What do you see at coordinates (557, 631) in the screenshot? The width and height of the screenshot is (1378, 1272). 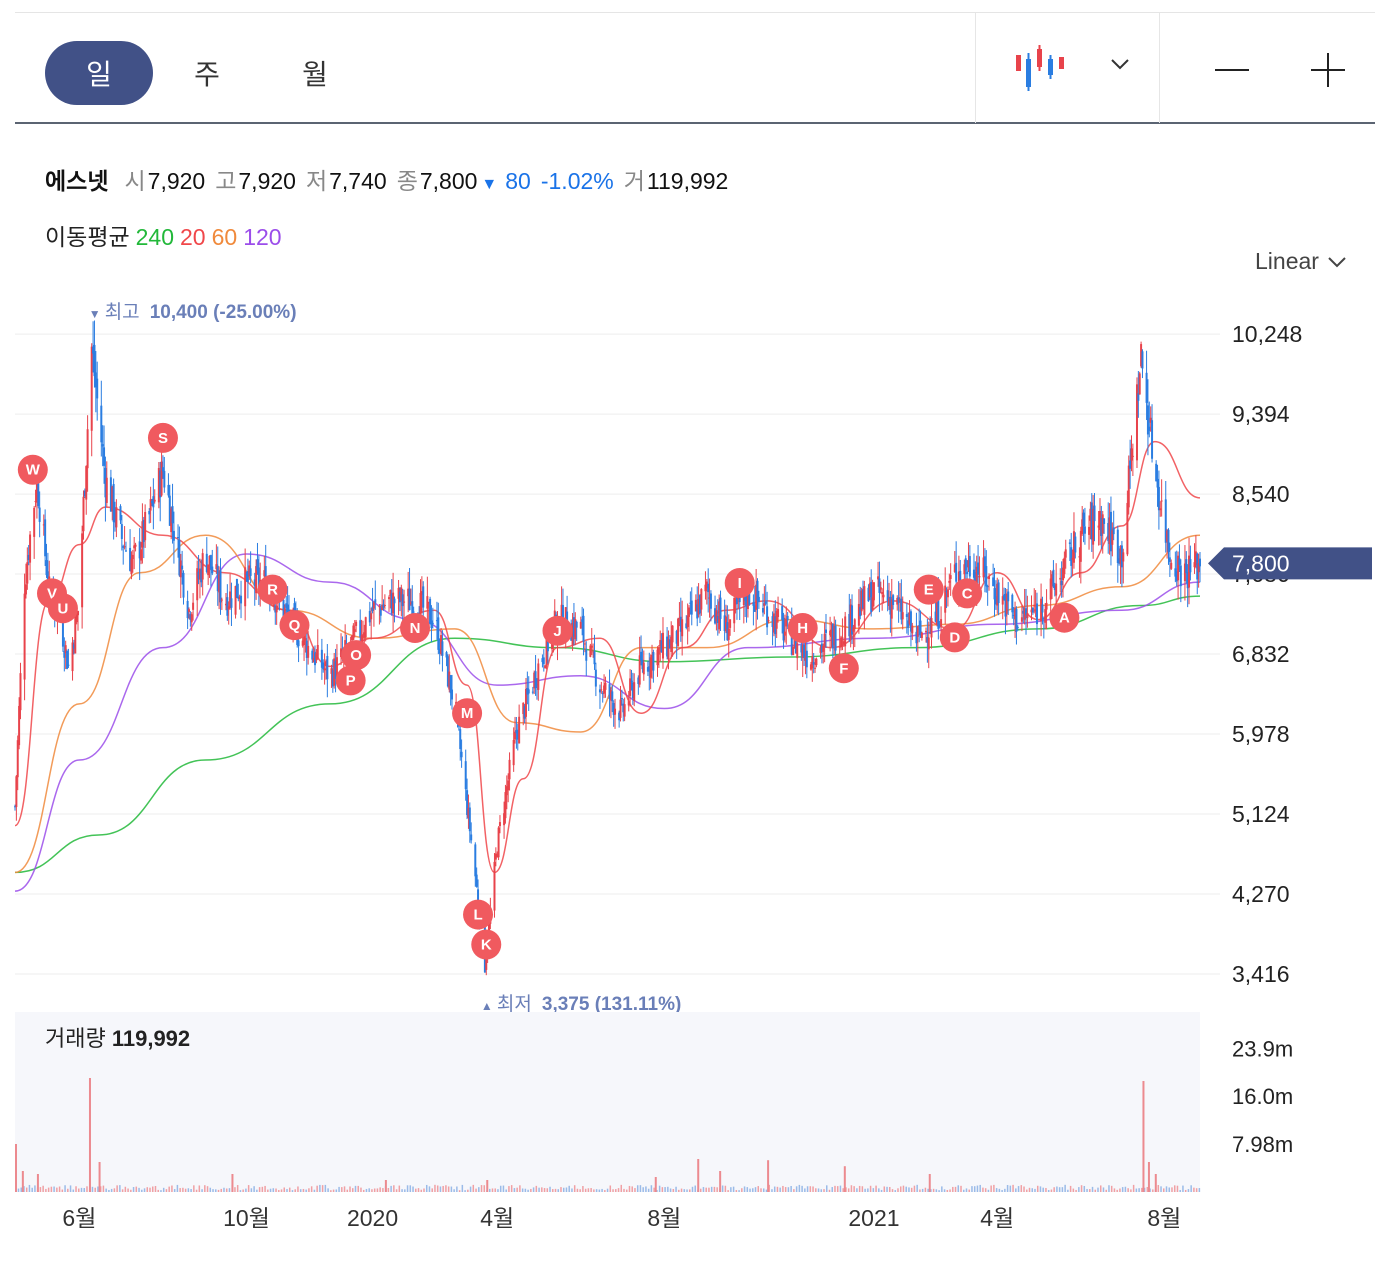 I see `event-marker-label: J` at bounding box center [557, 631].